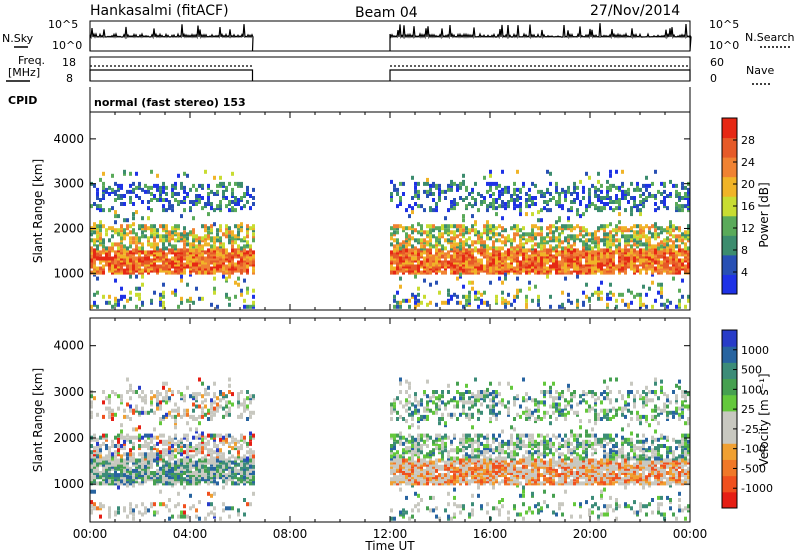  Describe the element at coordinates (729, 206) in the screenshot. I see `power-colorbar` at that location.